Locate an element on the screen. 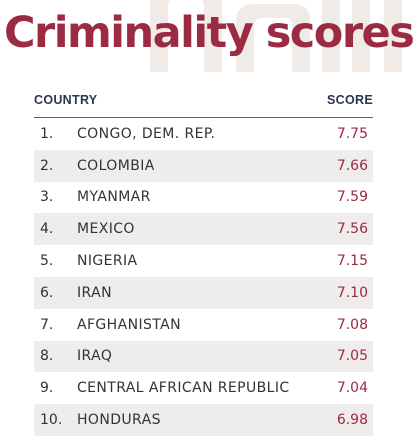 This screenshot has height=440, width=414. country-cell: CENTRAL AFRICAN REPUBLIC is located at coordinates (183, 388).